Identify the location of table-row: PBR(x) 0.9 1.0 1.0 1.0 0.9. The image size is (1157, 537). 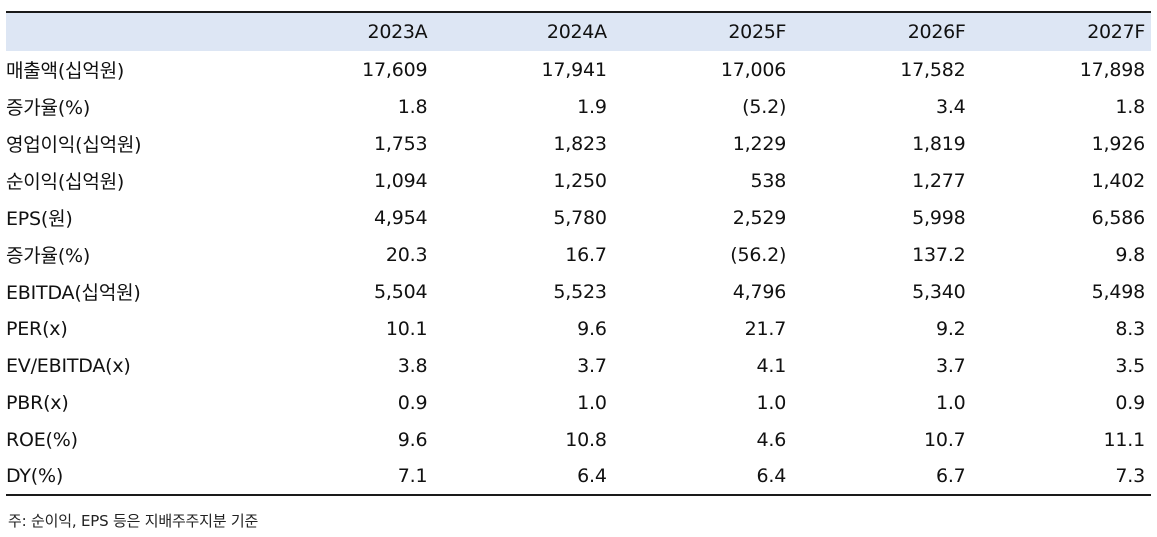
(578, 402).